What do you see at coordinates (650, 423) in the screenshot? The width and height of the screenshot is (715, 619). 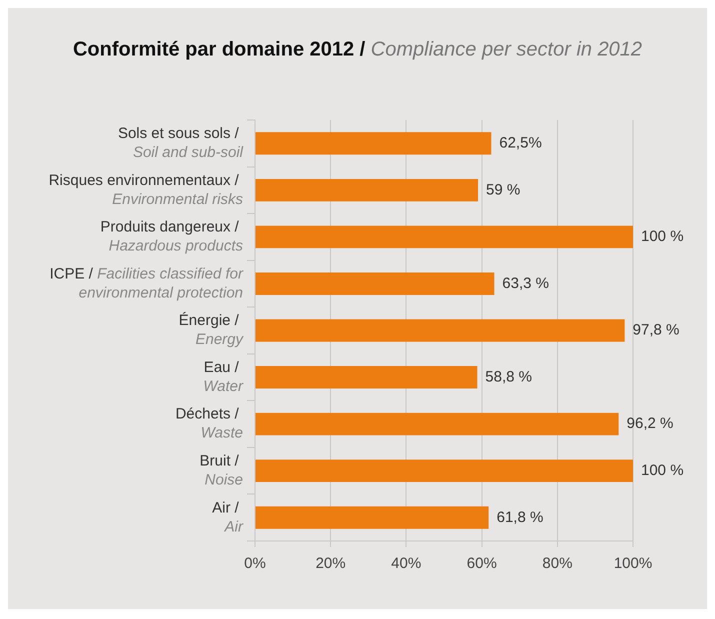 I see `data-label: 96,2 %` at bounding box center [650, 423].